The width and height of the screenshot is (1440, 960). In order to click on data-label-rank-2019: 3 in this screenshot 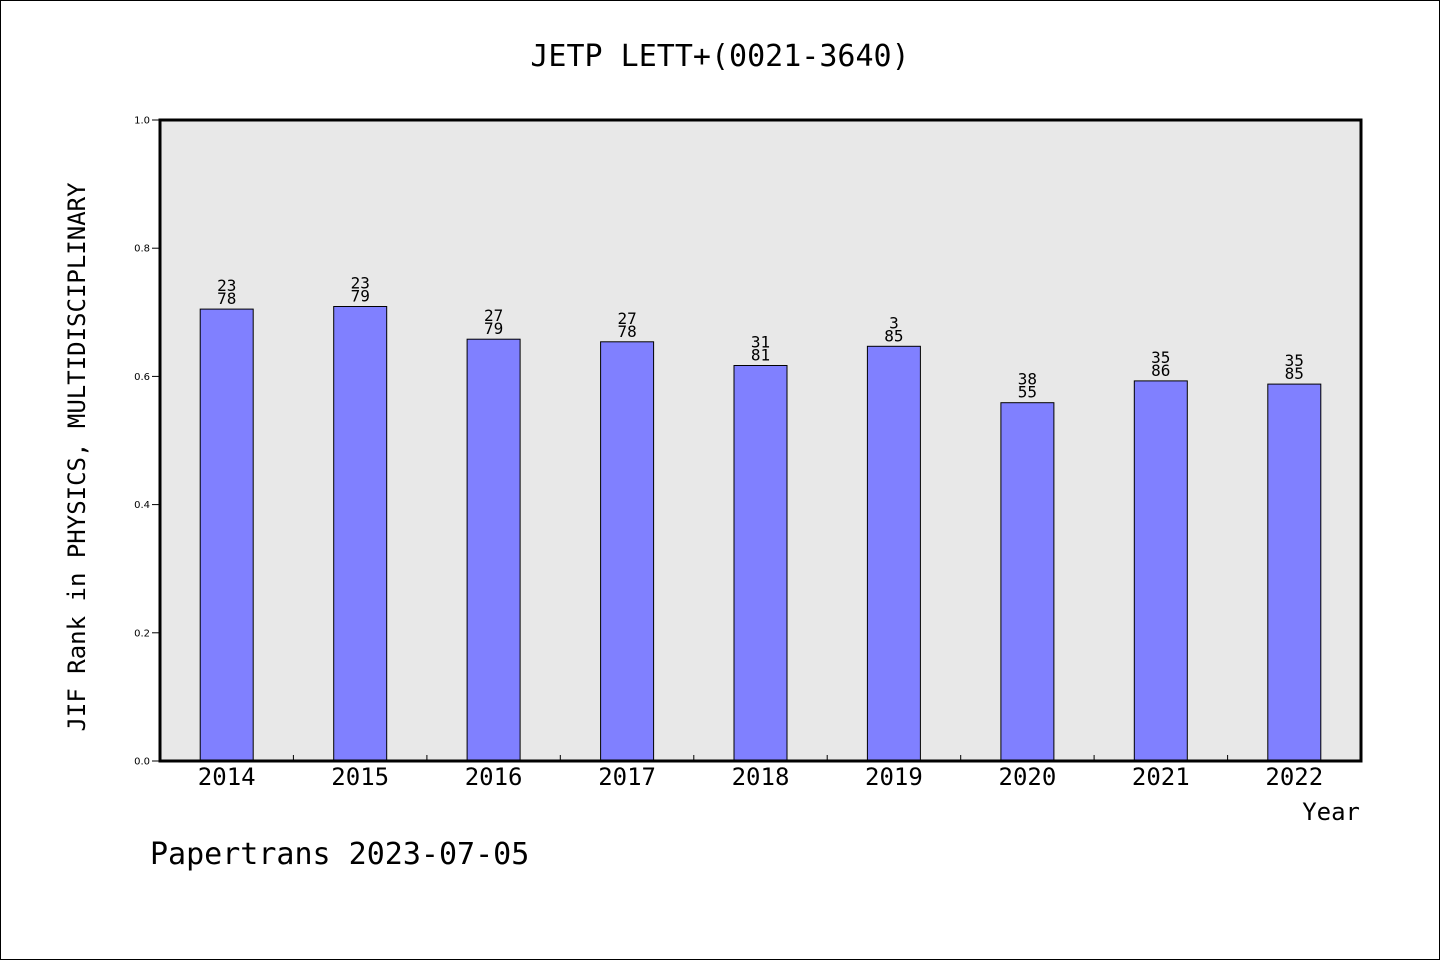, I will do `click(894, 322)`.